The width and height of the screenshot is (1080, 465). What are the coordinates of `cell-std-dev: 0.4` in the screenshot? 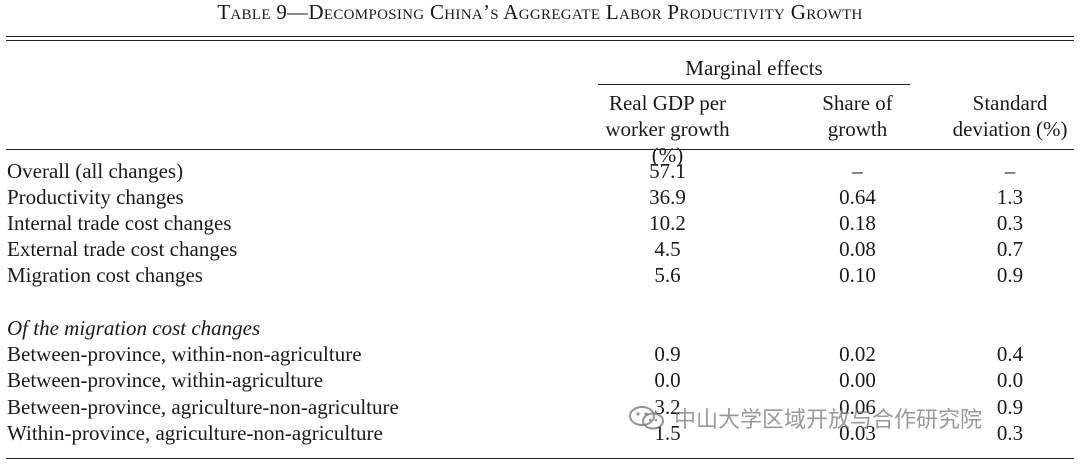 It's located at (1010, 354).